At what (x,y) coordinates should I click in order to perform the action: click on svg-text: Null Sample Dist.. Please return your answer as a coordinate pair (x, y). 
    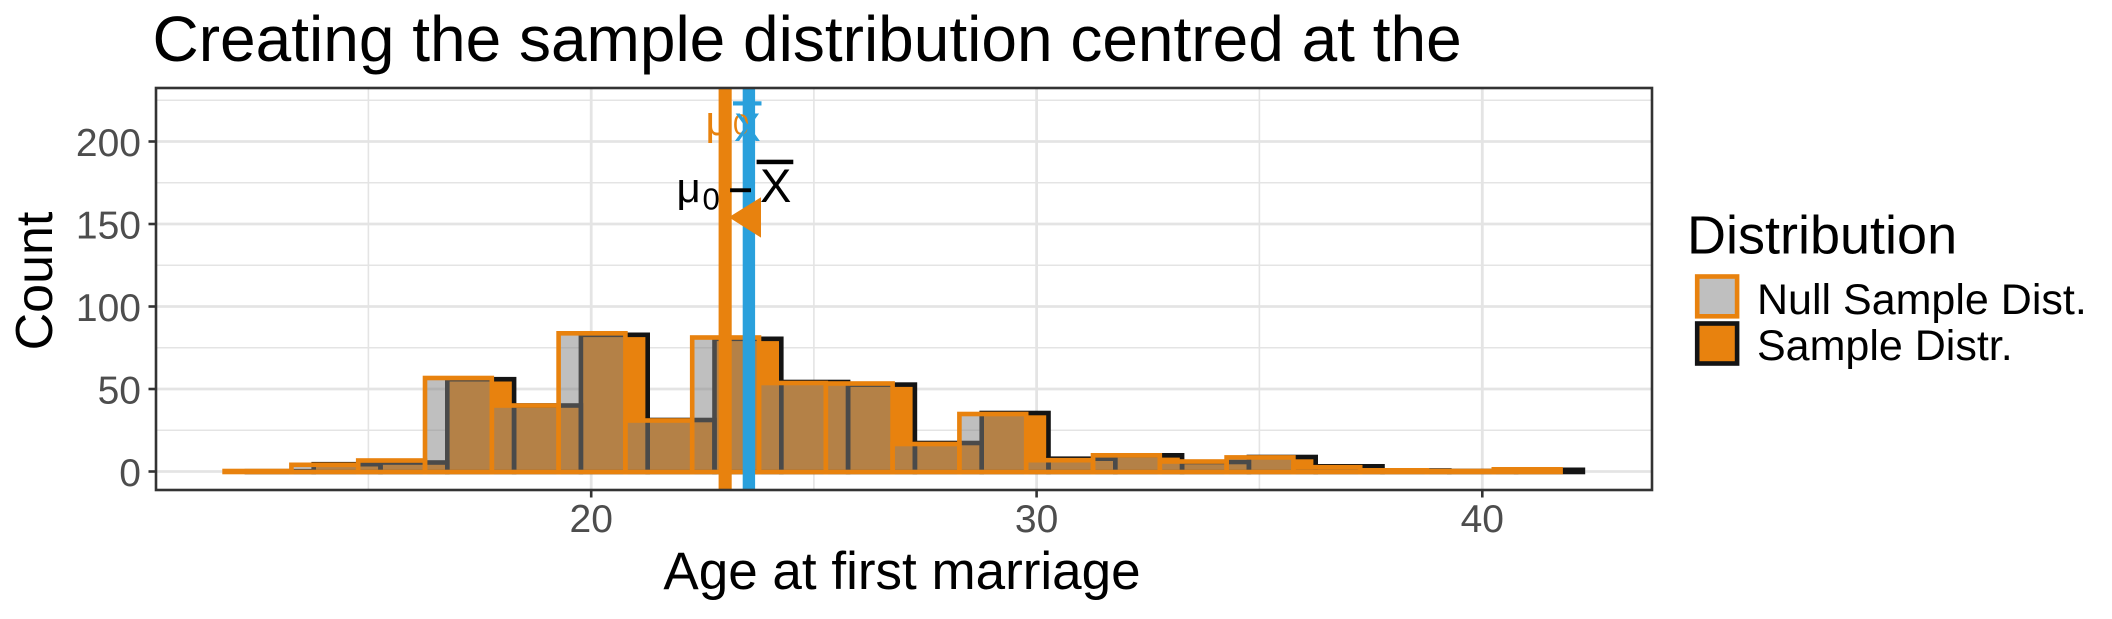
    Looking at the image, I should click on (1922, 300).